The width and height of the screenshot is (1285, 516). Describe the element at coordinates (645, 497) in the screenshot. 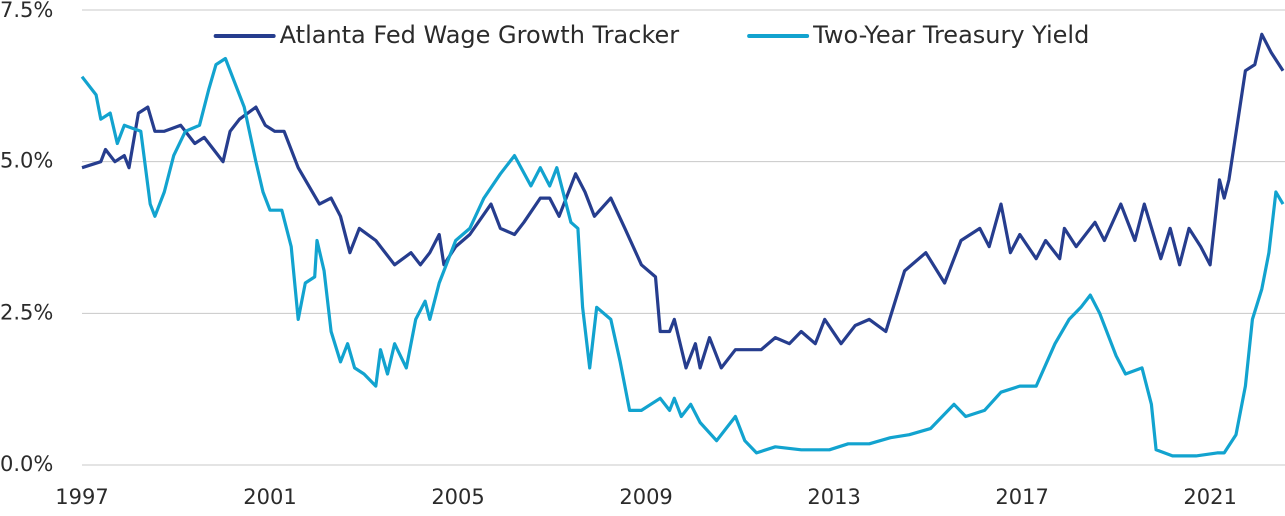

I see `x-tick-label: 2009` at that location.